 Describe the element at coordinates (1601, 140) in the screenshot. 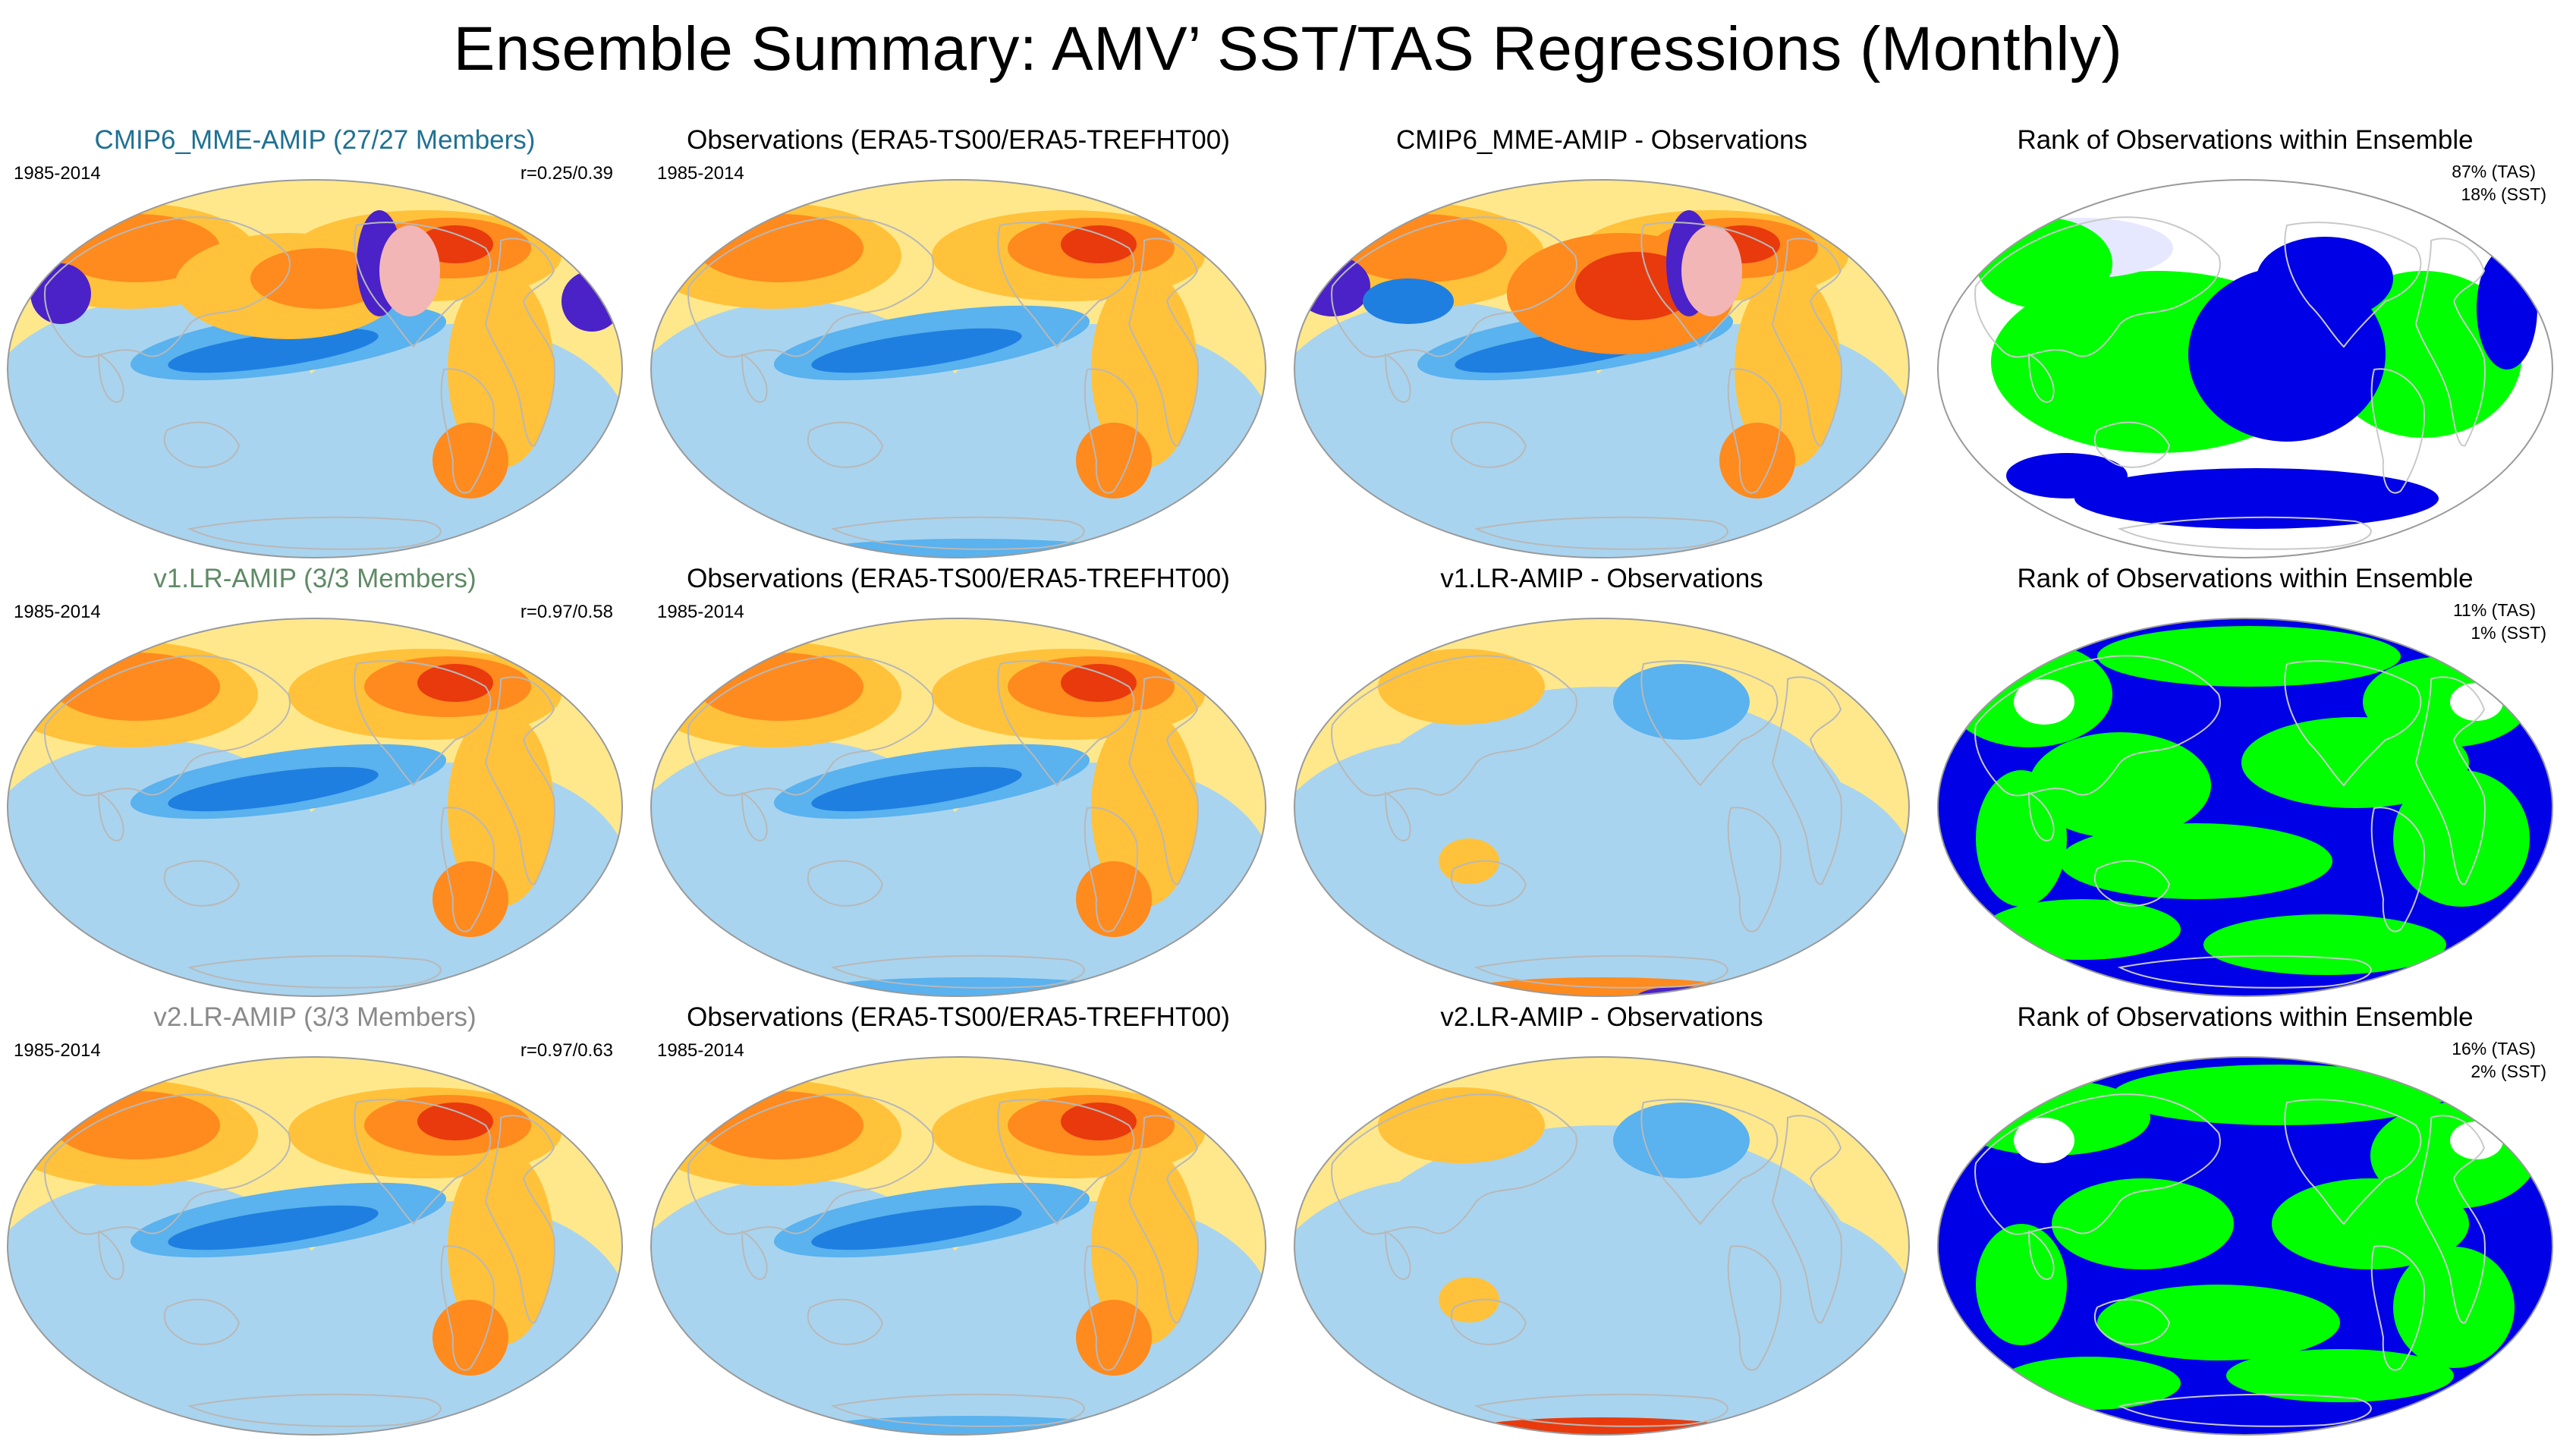

I see `panel-title: CMIP6_MME-AMIP - Observations` at that location.